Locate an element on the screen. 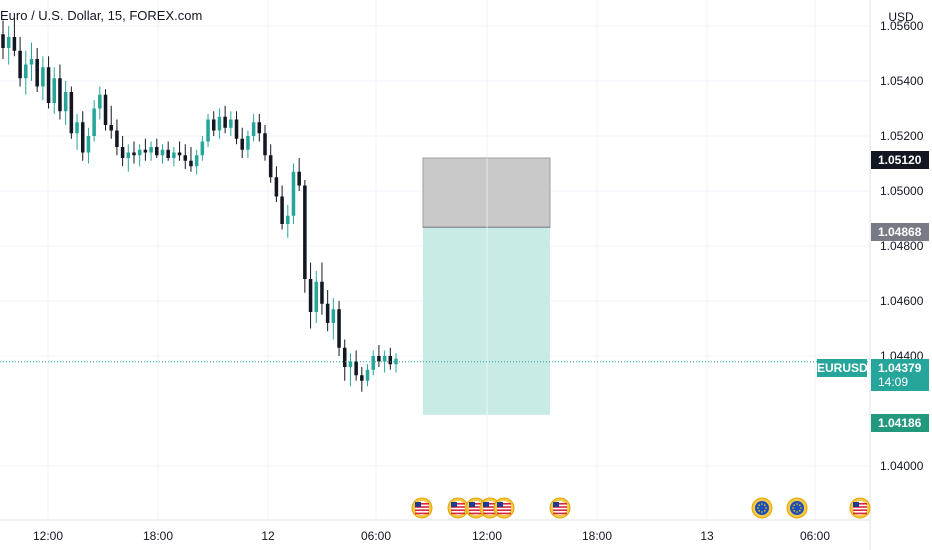 The image size is (932, 550). target-price-label: 1.04186 is located at coordinates (900, 423).